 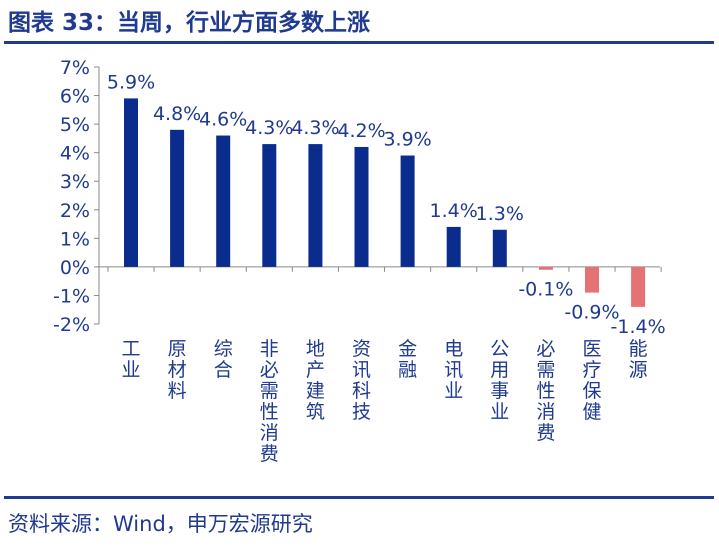 I want to click on category-label: 工业, so click(x=130, y=359).